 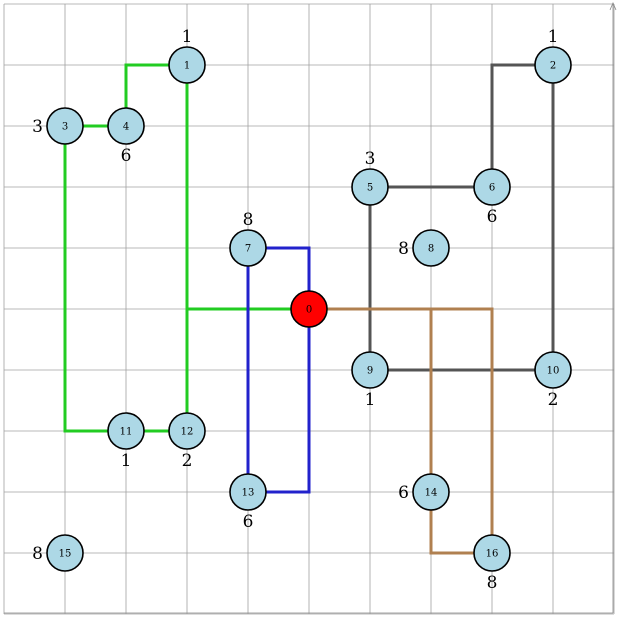 I want to click on node-5: 53, so click(x=370, y=177).